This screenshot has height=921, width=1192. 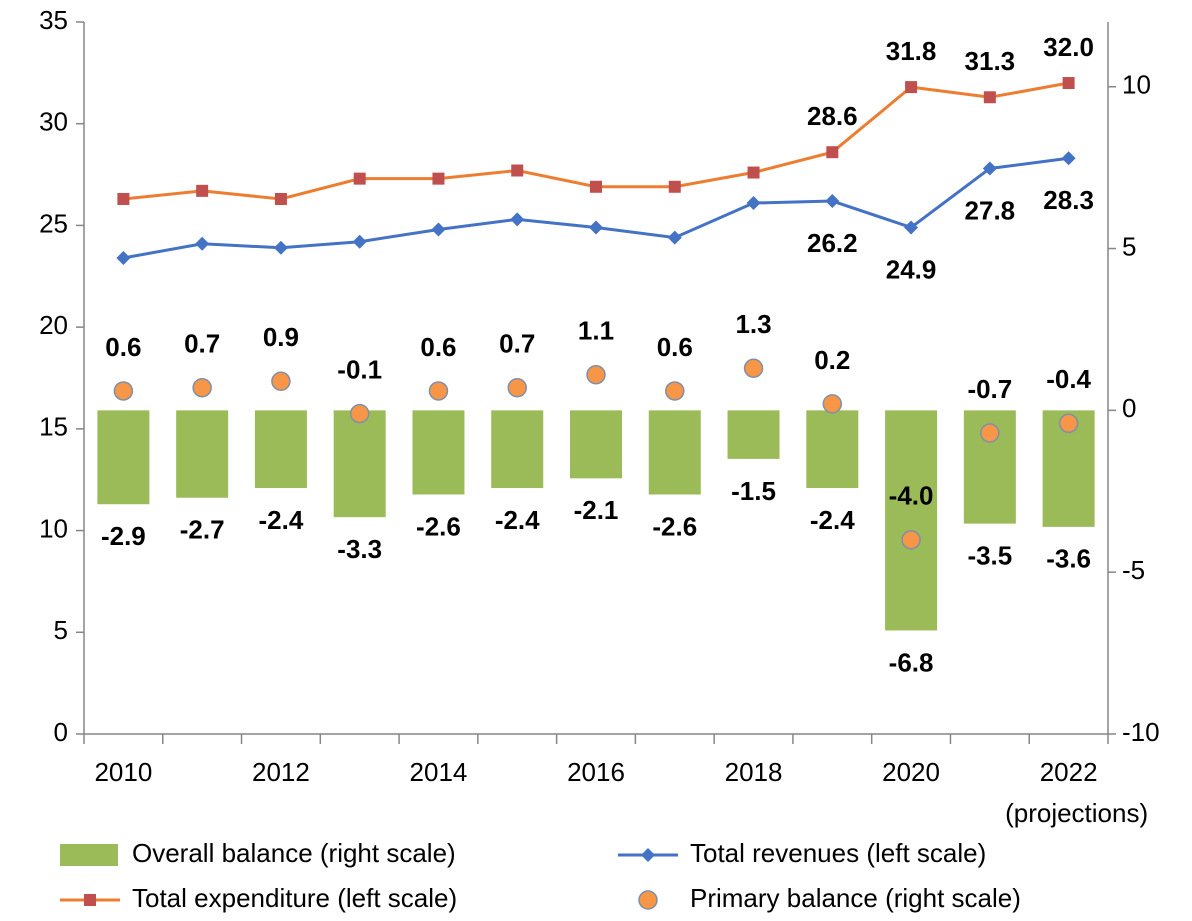 I want to click on y-tick-label: 0, so click(x=61, y=732).